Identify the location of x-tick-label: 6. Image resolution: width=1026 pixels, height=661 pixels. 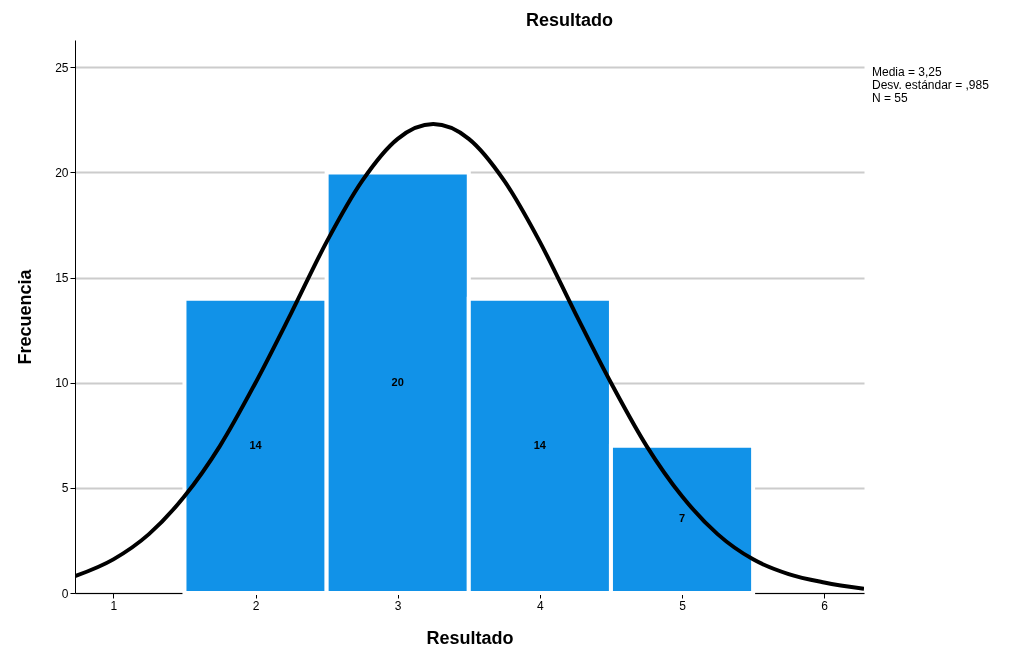
(825, 605).